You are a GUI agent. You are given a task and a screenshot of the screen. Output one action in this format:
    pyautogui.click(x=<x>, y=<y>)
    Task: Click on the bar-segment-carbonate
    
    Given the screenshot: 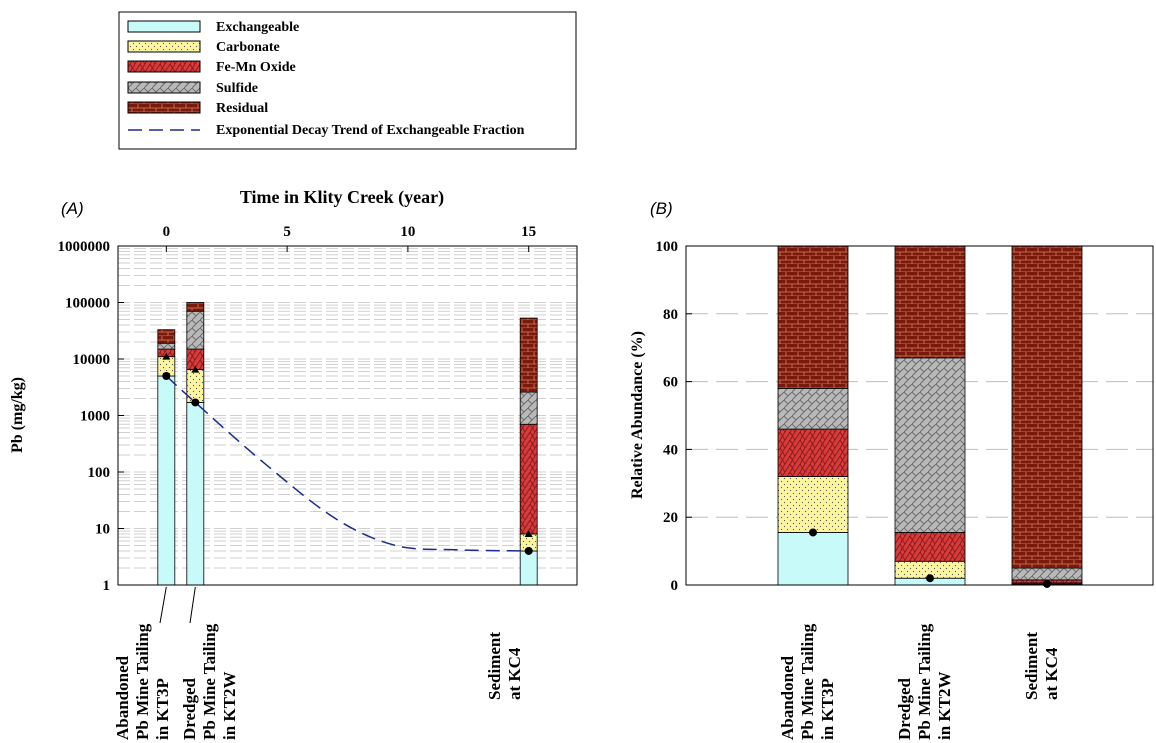 What is the action you would take?
    pyautogui.click(x=813, y=504)
    